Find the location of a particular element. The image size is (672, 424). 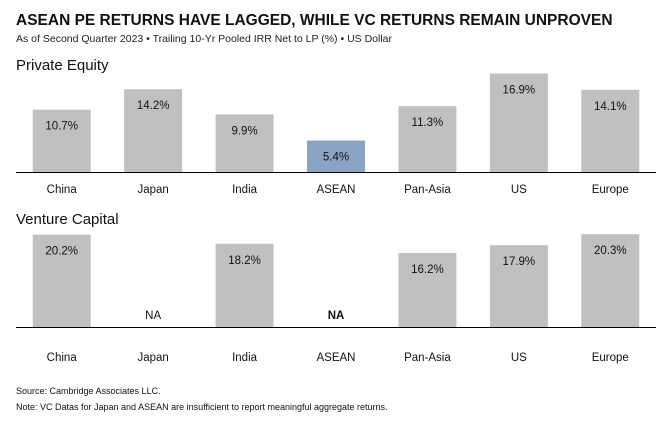

vc-bar-us is located at coordinates (518, 286).